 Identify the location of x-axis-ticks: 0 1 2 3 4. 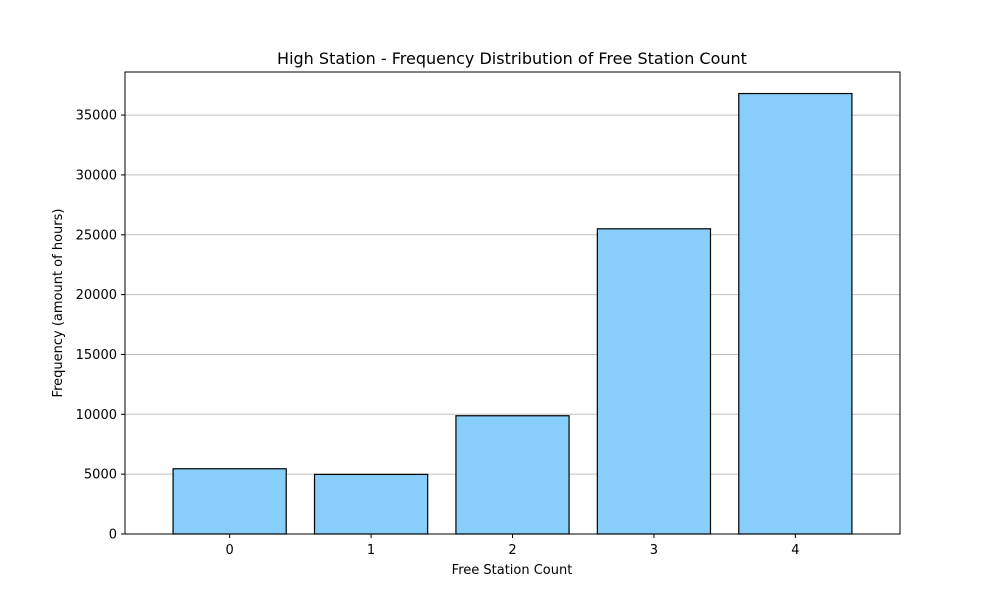
(512, 546).